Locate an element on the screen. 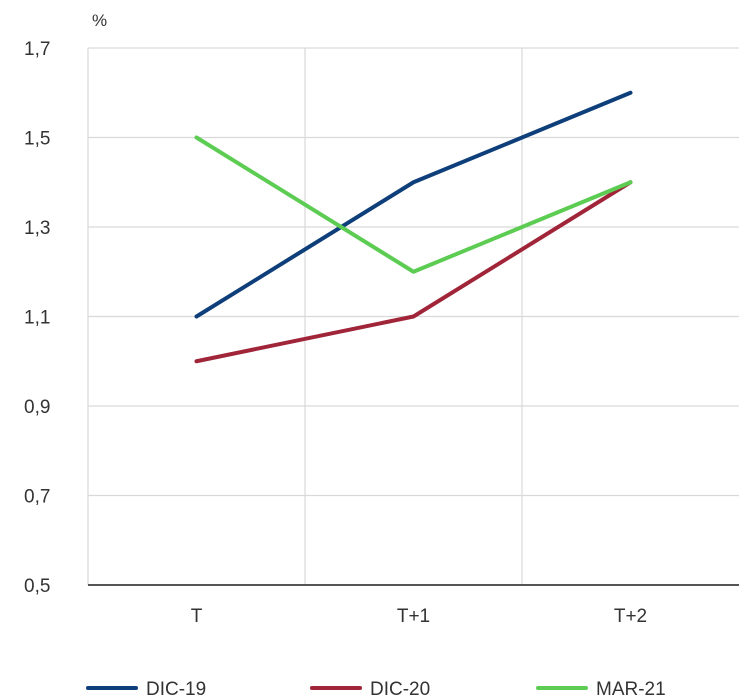 This screenshot has height=700, width=739. legend-item-dic-19: DIC-19 is located at coordinates (146, 689).